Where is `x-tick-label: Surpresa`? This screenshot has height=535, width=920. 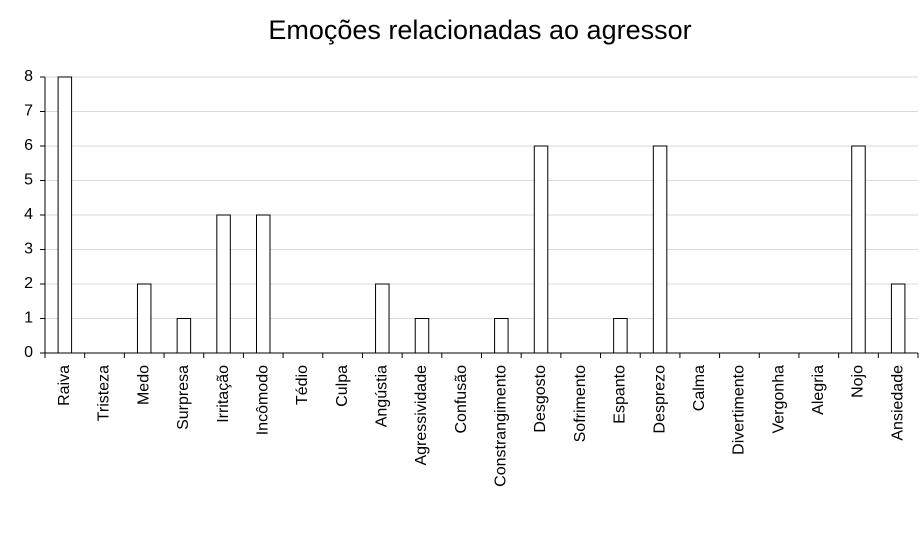
x-tick-label: Surpresa is located at coordinates (183, 397).